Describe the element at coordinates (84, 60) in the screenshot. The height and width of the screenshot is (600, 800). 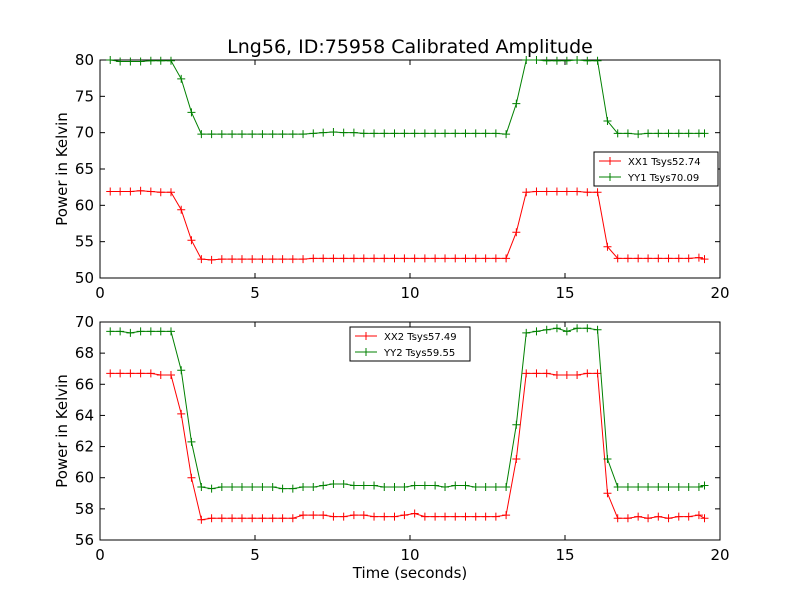
I see `y-tick-label: 80` at that location.